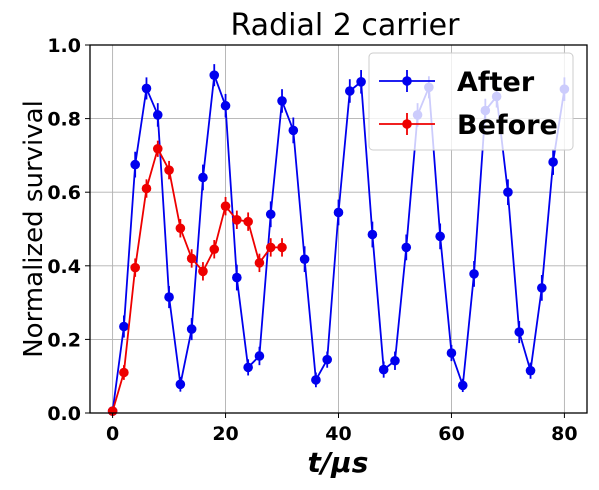 This screenshot has height=490, width=599. Describe the element at coordinates (451, 434) in the screenshot. I see `x-tick-label: 60` at that location.